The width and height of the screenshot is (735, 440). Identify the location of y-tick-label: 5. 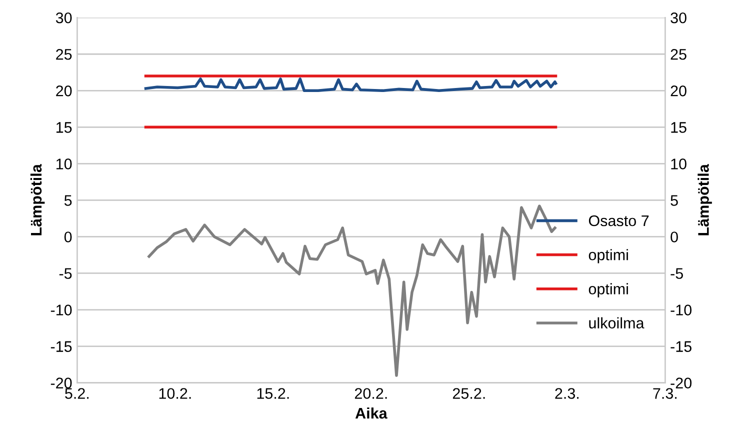
(68, 200).